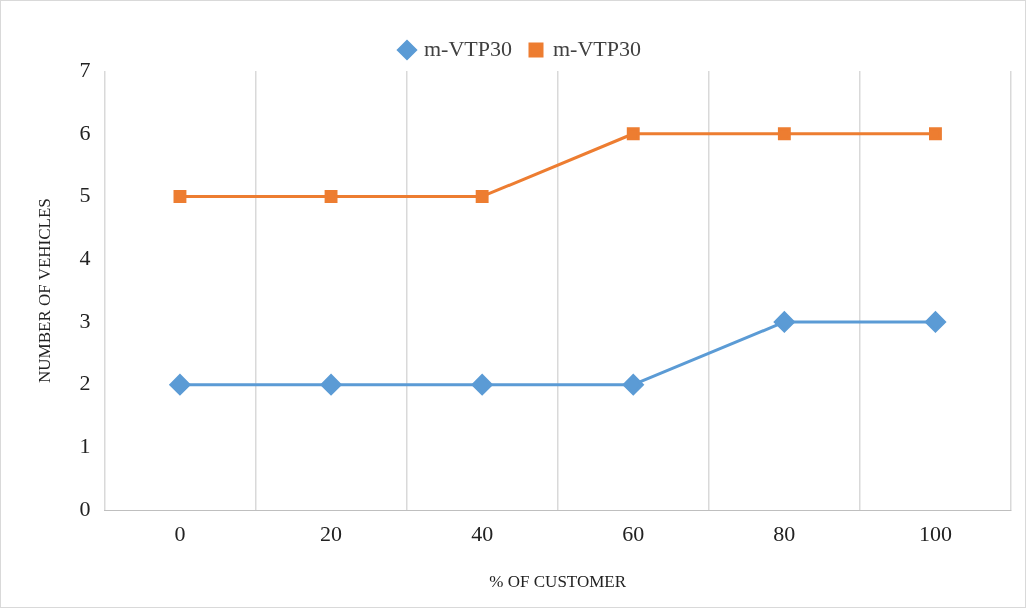 This screenshot has width=1026, height=608. I want to click on x-tick-label: 40, so click(482, 534).